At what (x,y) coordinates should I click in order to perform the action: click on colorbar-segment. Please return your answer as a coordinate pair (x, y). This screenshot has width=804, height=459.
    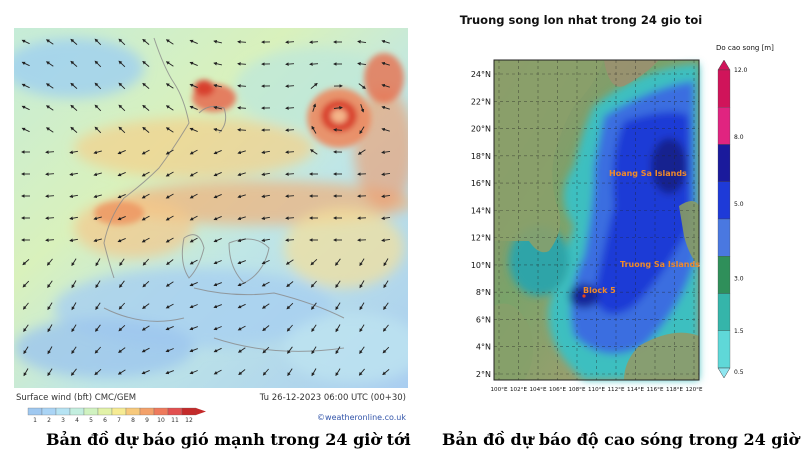
    Looking at the image, I should click on (724, 200).